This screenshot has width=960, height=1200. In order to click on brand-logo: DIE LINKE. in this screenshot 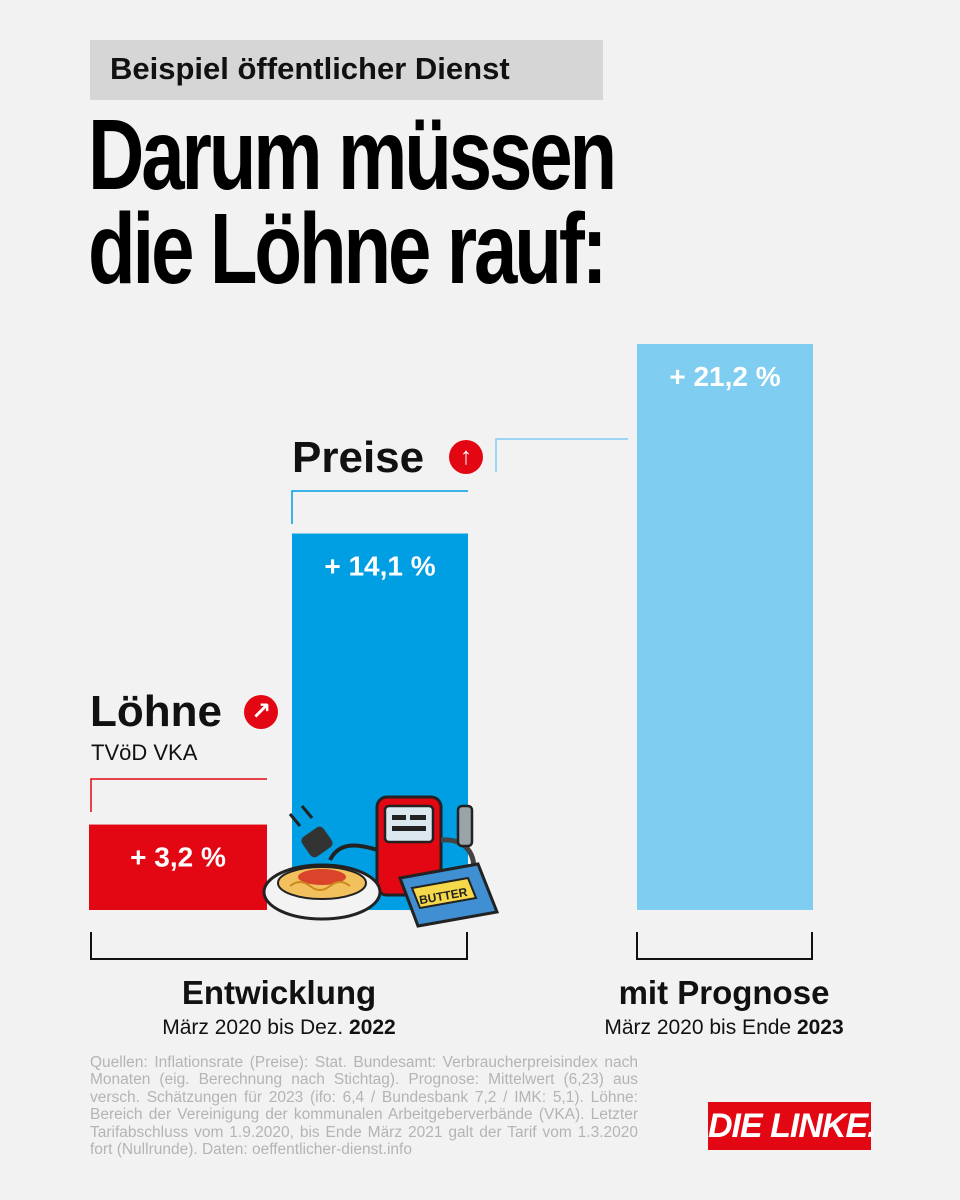, I will do `click(792, 1126)`.